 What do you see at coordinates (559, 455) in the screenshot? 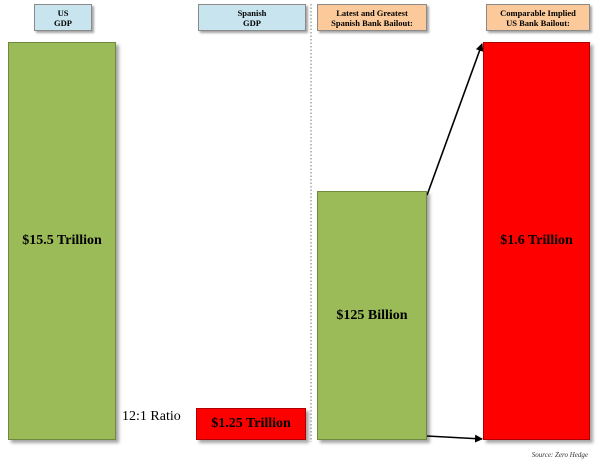
I see `source-note: Source: Zero Hedge` at bounding box center [559, 455].